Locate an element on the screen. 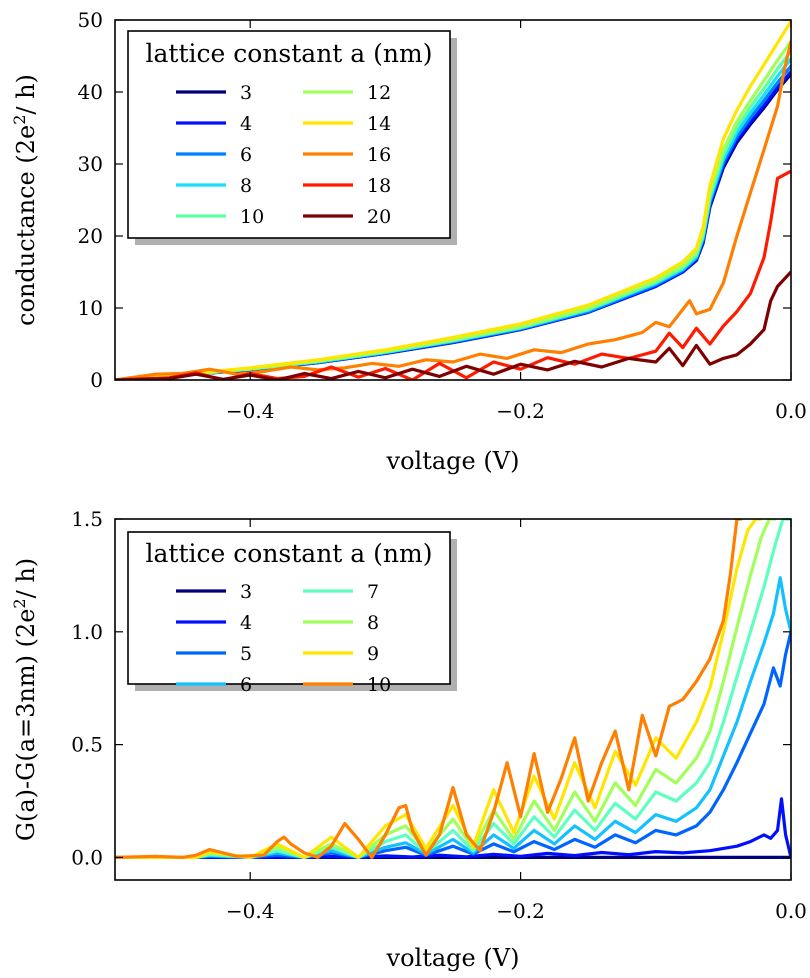 The width and height of the screenshot is (810, 978). top-legend-label-14: 14 is located at coordinates (379, 124).